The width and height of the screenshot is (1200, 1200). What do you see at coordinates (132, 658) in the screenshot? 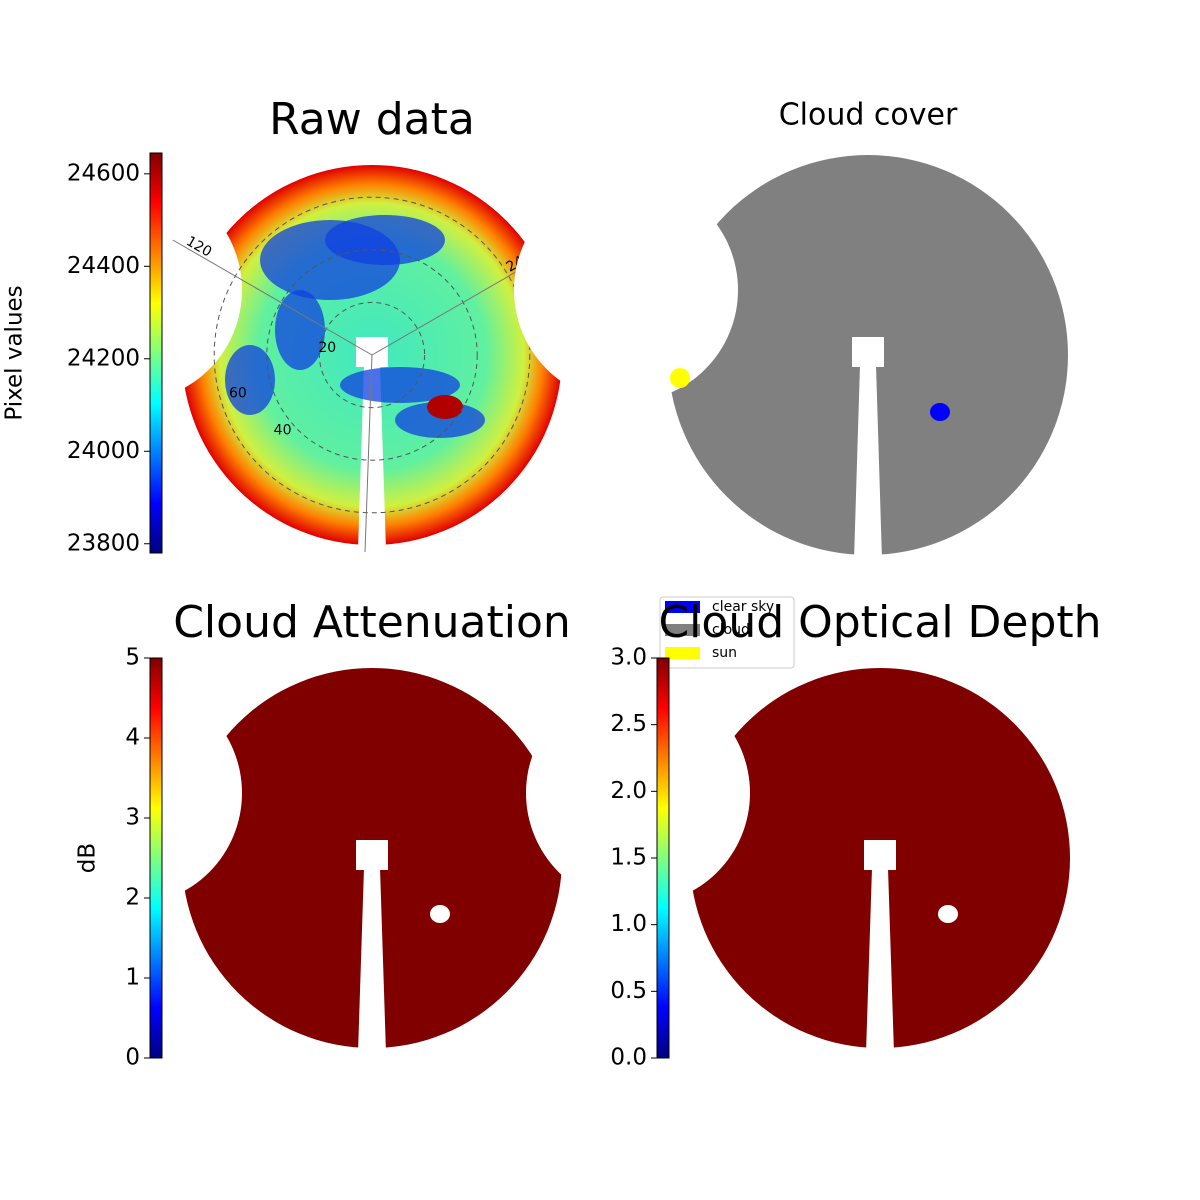
I see `tick-label: 5` at bounding box center [132, 658].